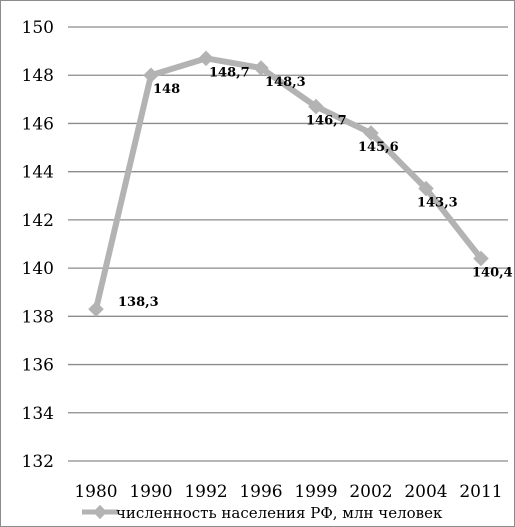 The image size is (515, 527). I want to click on data-label: 145,6, so click(378, 147).